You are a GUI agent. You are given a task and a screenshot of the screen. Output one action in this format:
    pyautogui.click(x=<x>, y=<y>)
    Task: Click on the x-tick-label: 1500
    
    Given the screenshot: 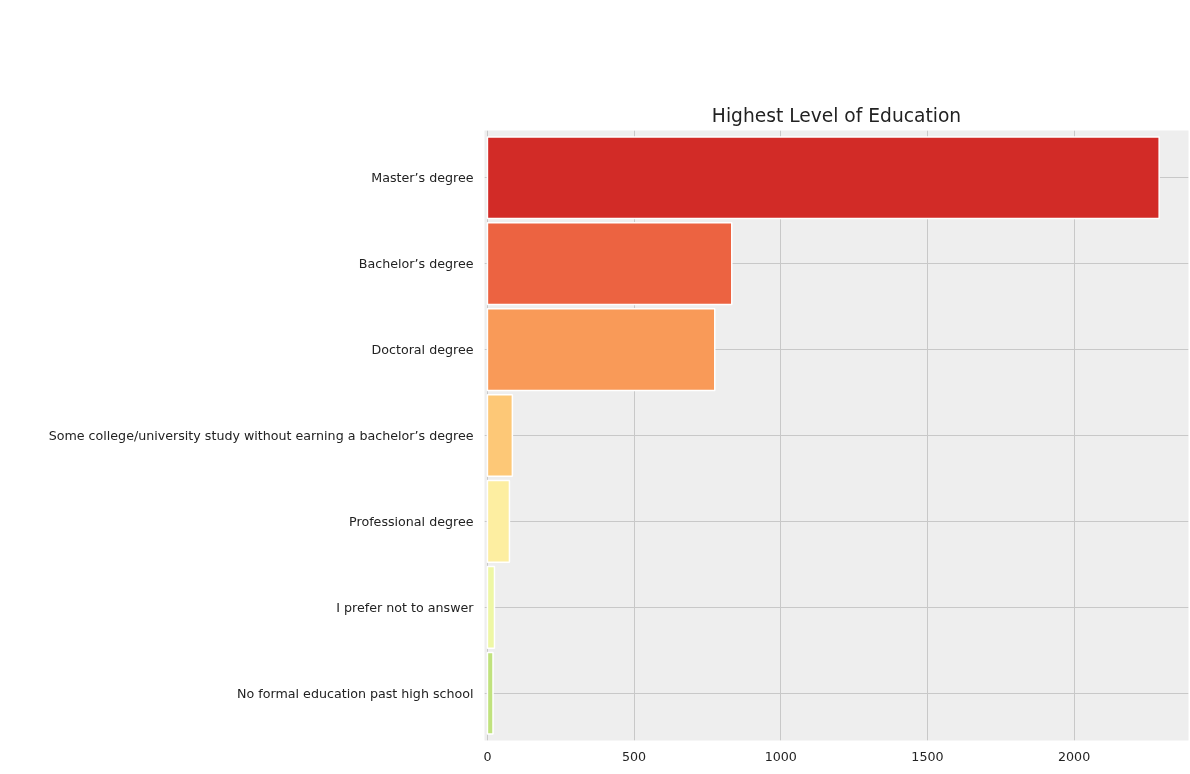 What is the action you would take?
    pyautogui.click(x=927, y=756)
    